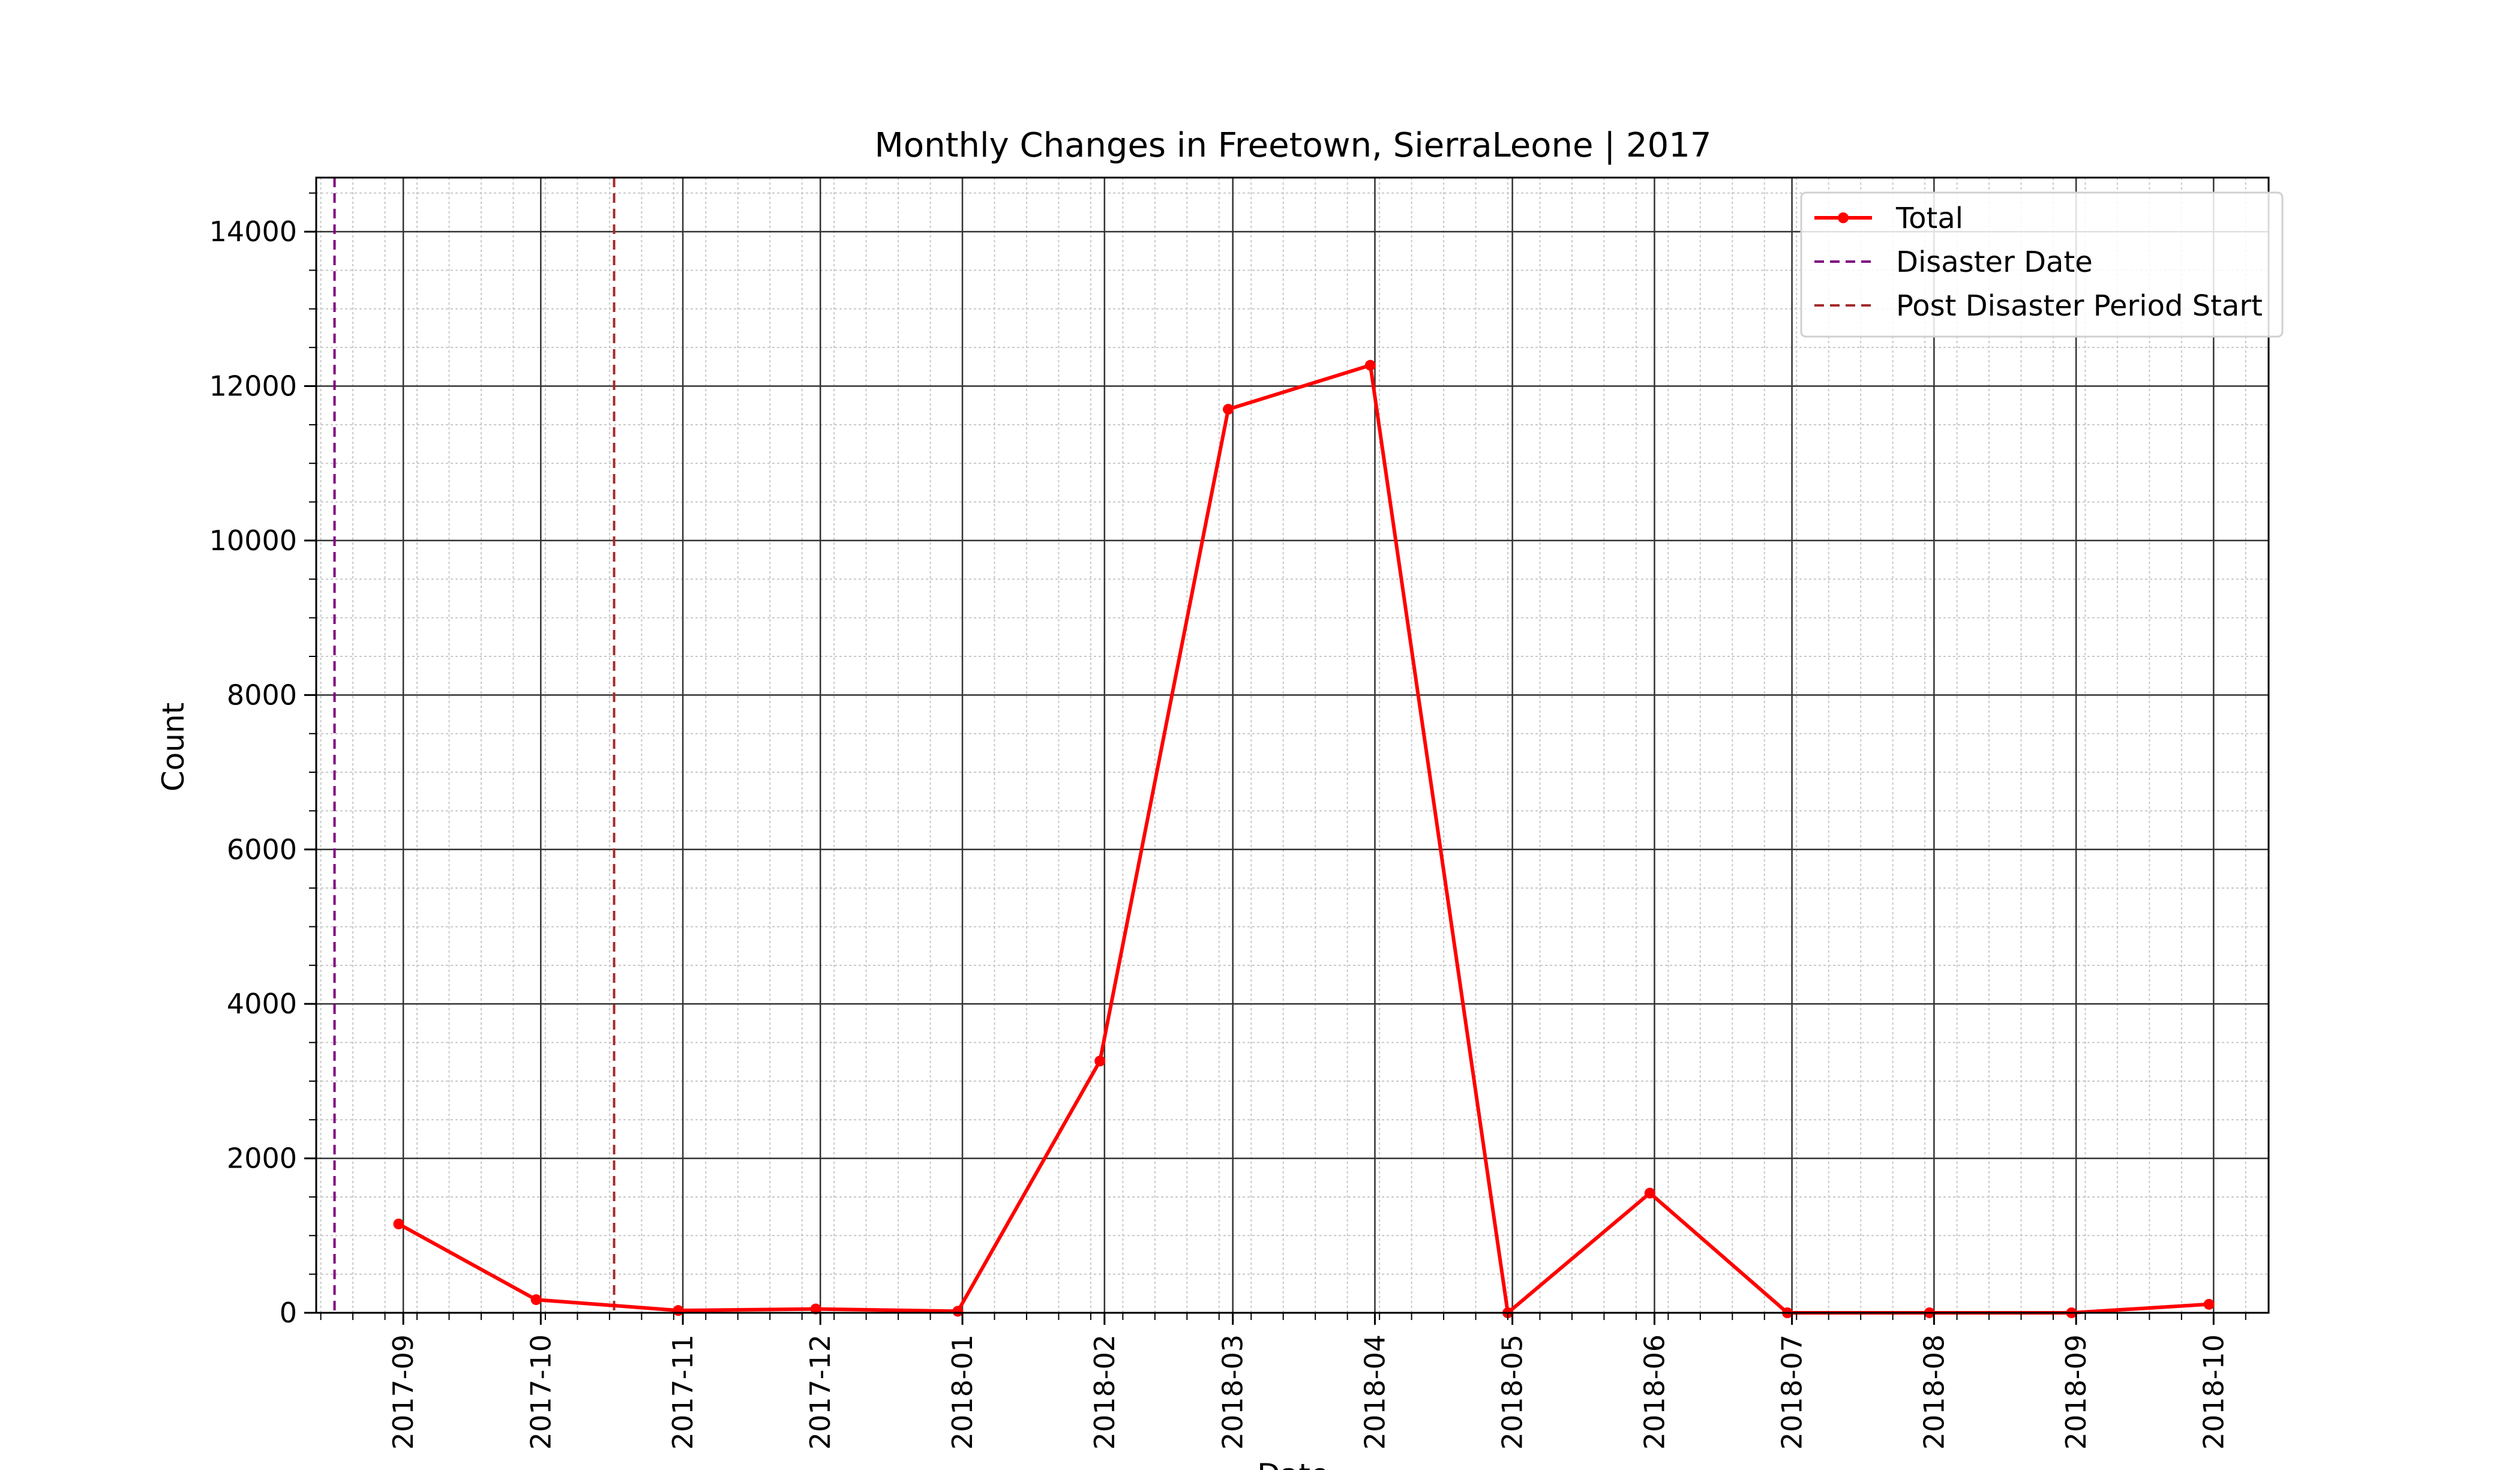 This screenshot has height=1470, width=2520. Describe the element at coordinates (1374, 1392) in the screenshot. I see `x-tick-label: 2018-04` at that location.